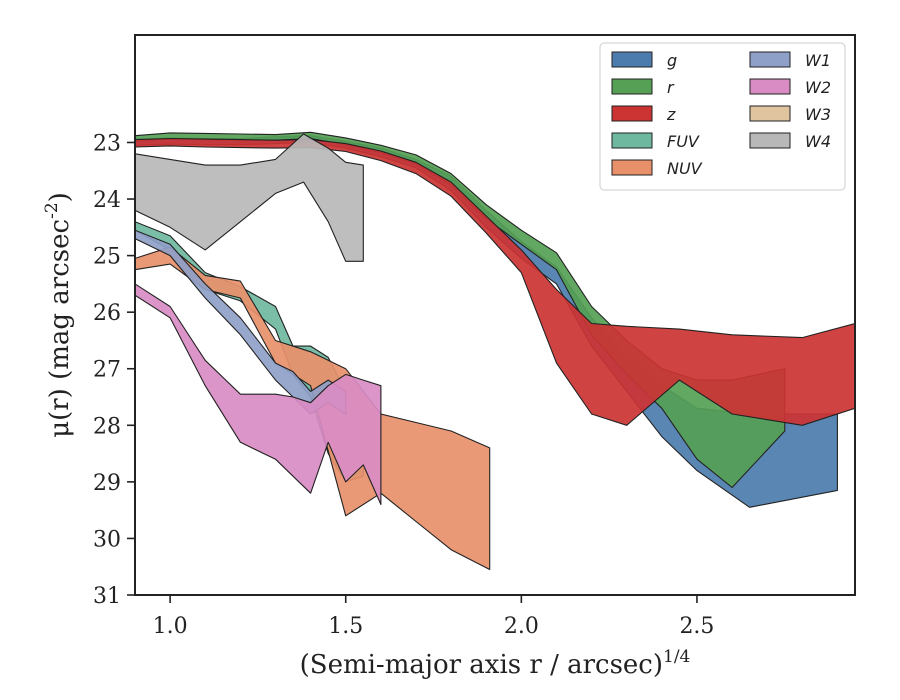 The height and width of the screenshot is (700, 900). I want to click on x-axis: 1.0 1.5 2.0 2.5, so click(433, 617).